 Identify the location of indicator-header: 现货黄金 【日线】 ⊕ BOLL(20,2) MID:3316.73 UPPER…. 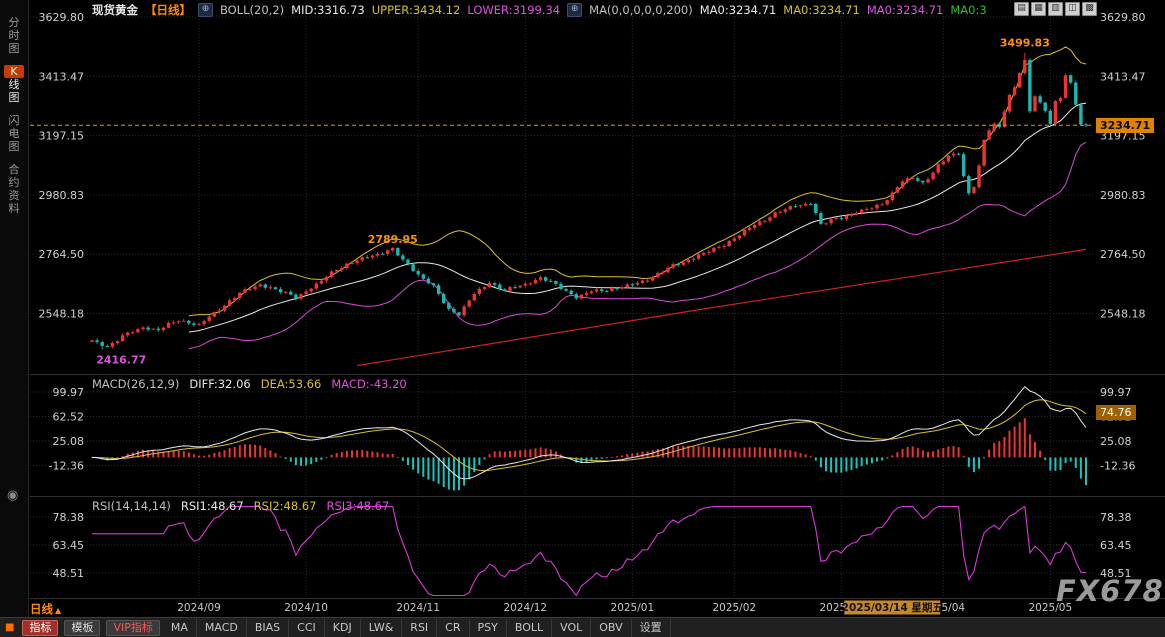
(539, 10).